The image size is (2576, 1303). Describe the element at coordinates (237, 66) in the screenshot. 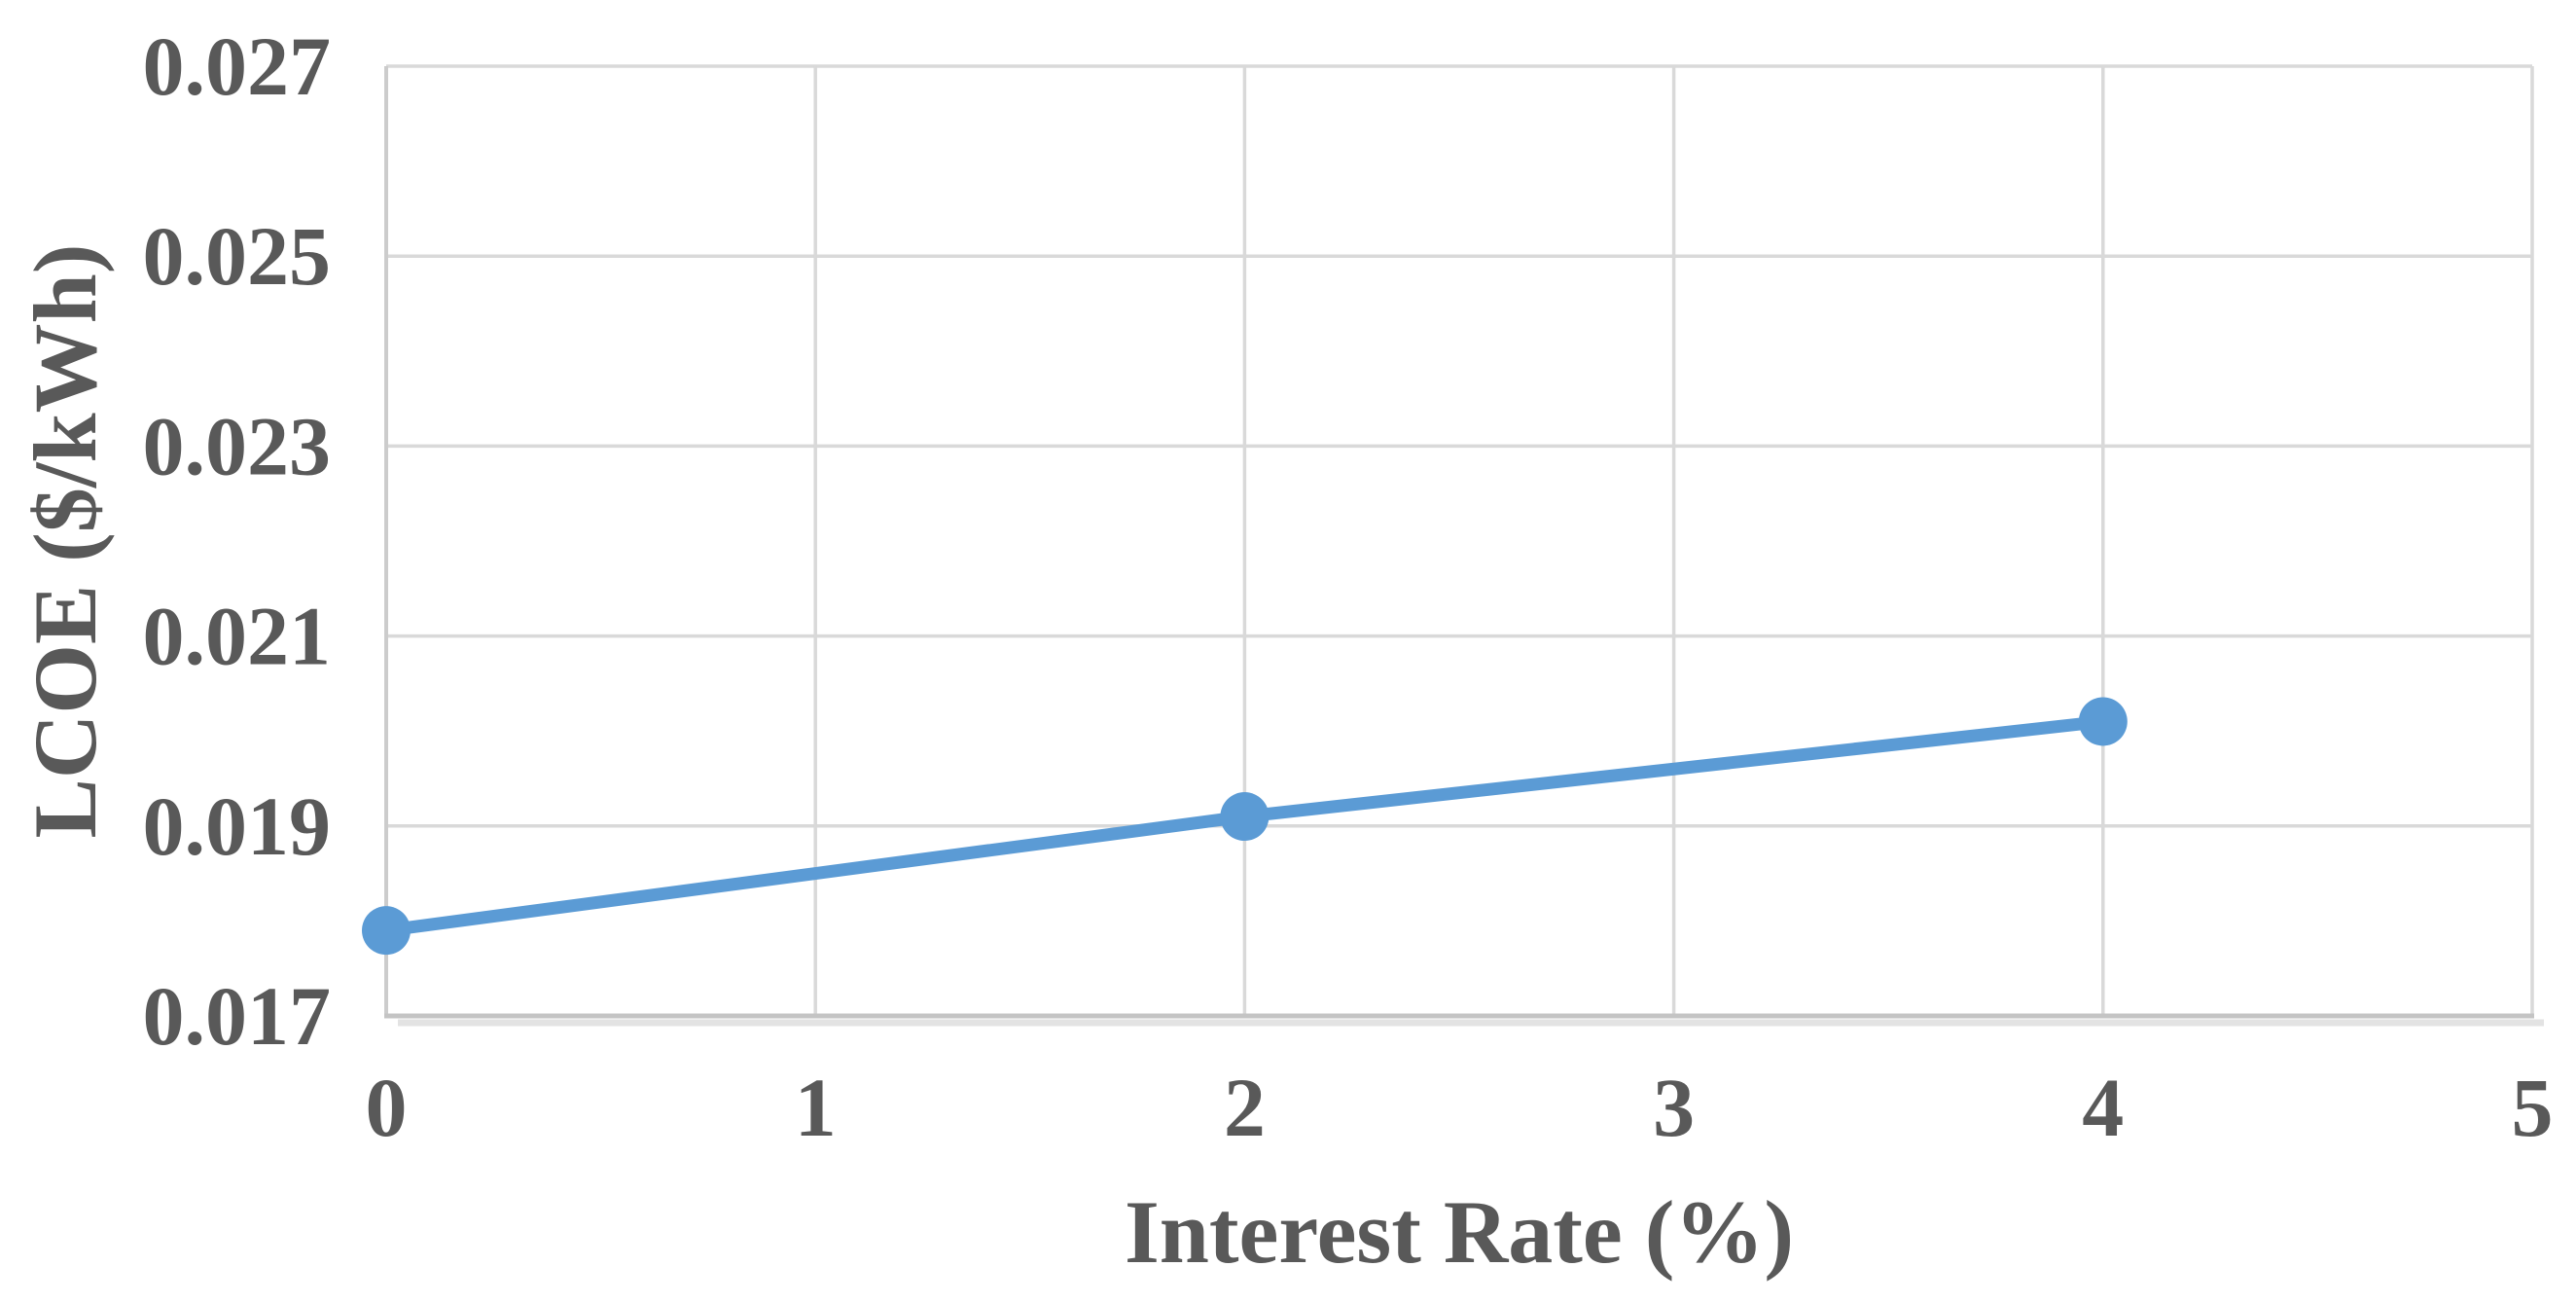

I see `y-tick-label: 0.027` at that location.